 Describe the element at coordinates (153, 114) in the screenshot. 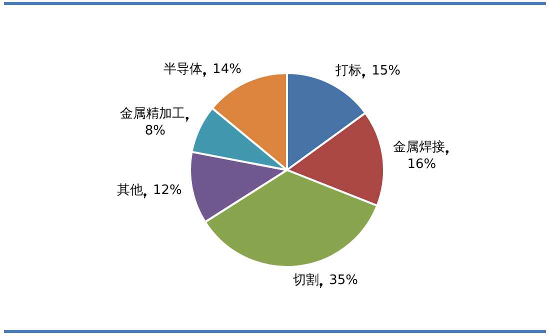

I see `slice-label: 金属精加工` at that location.